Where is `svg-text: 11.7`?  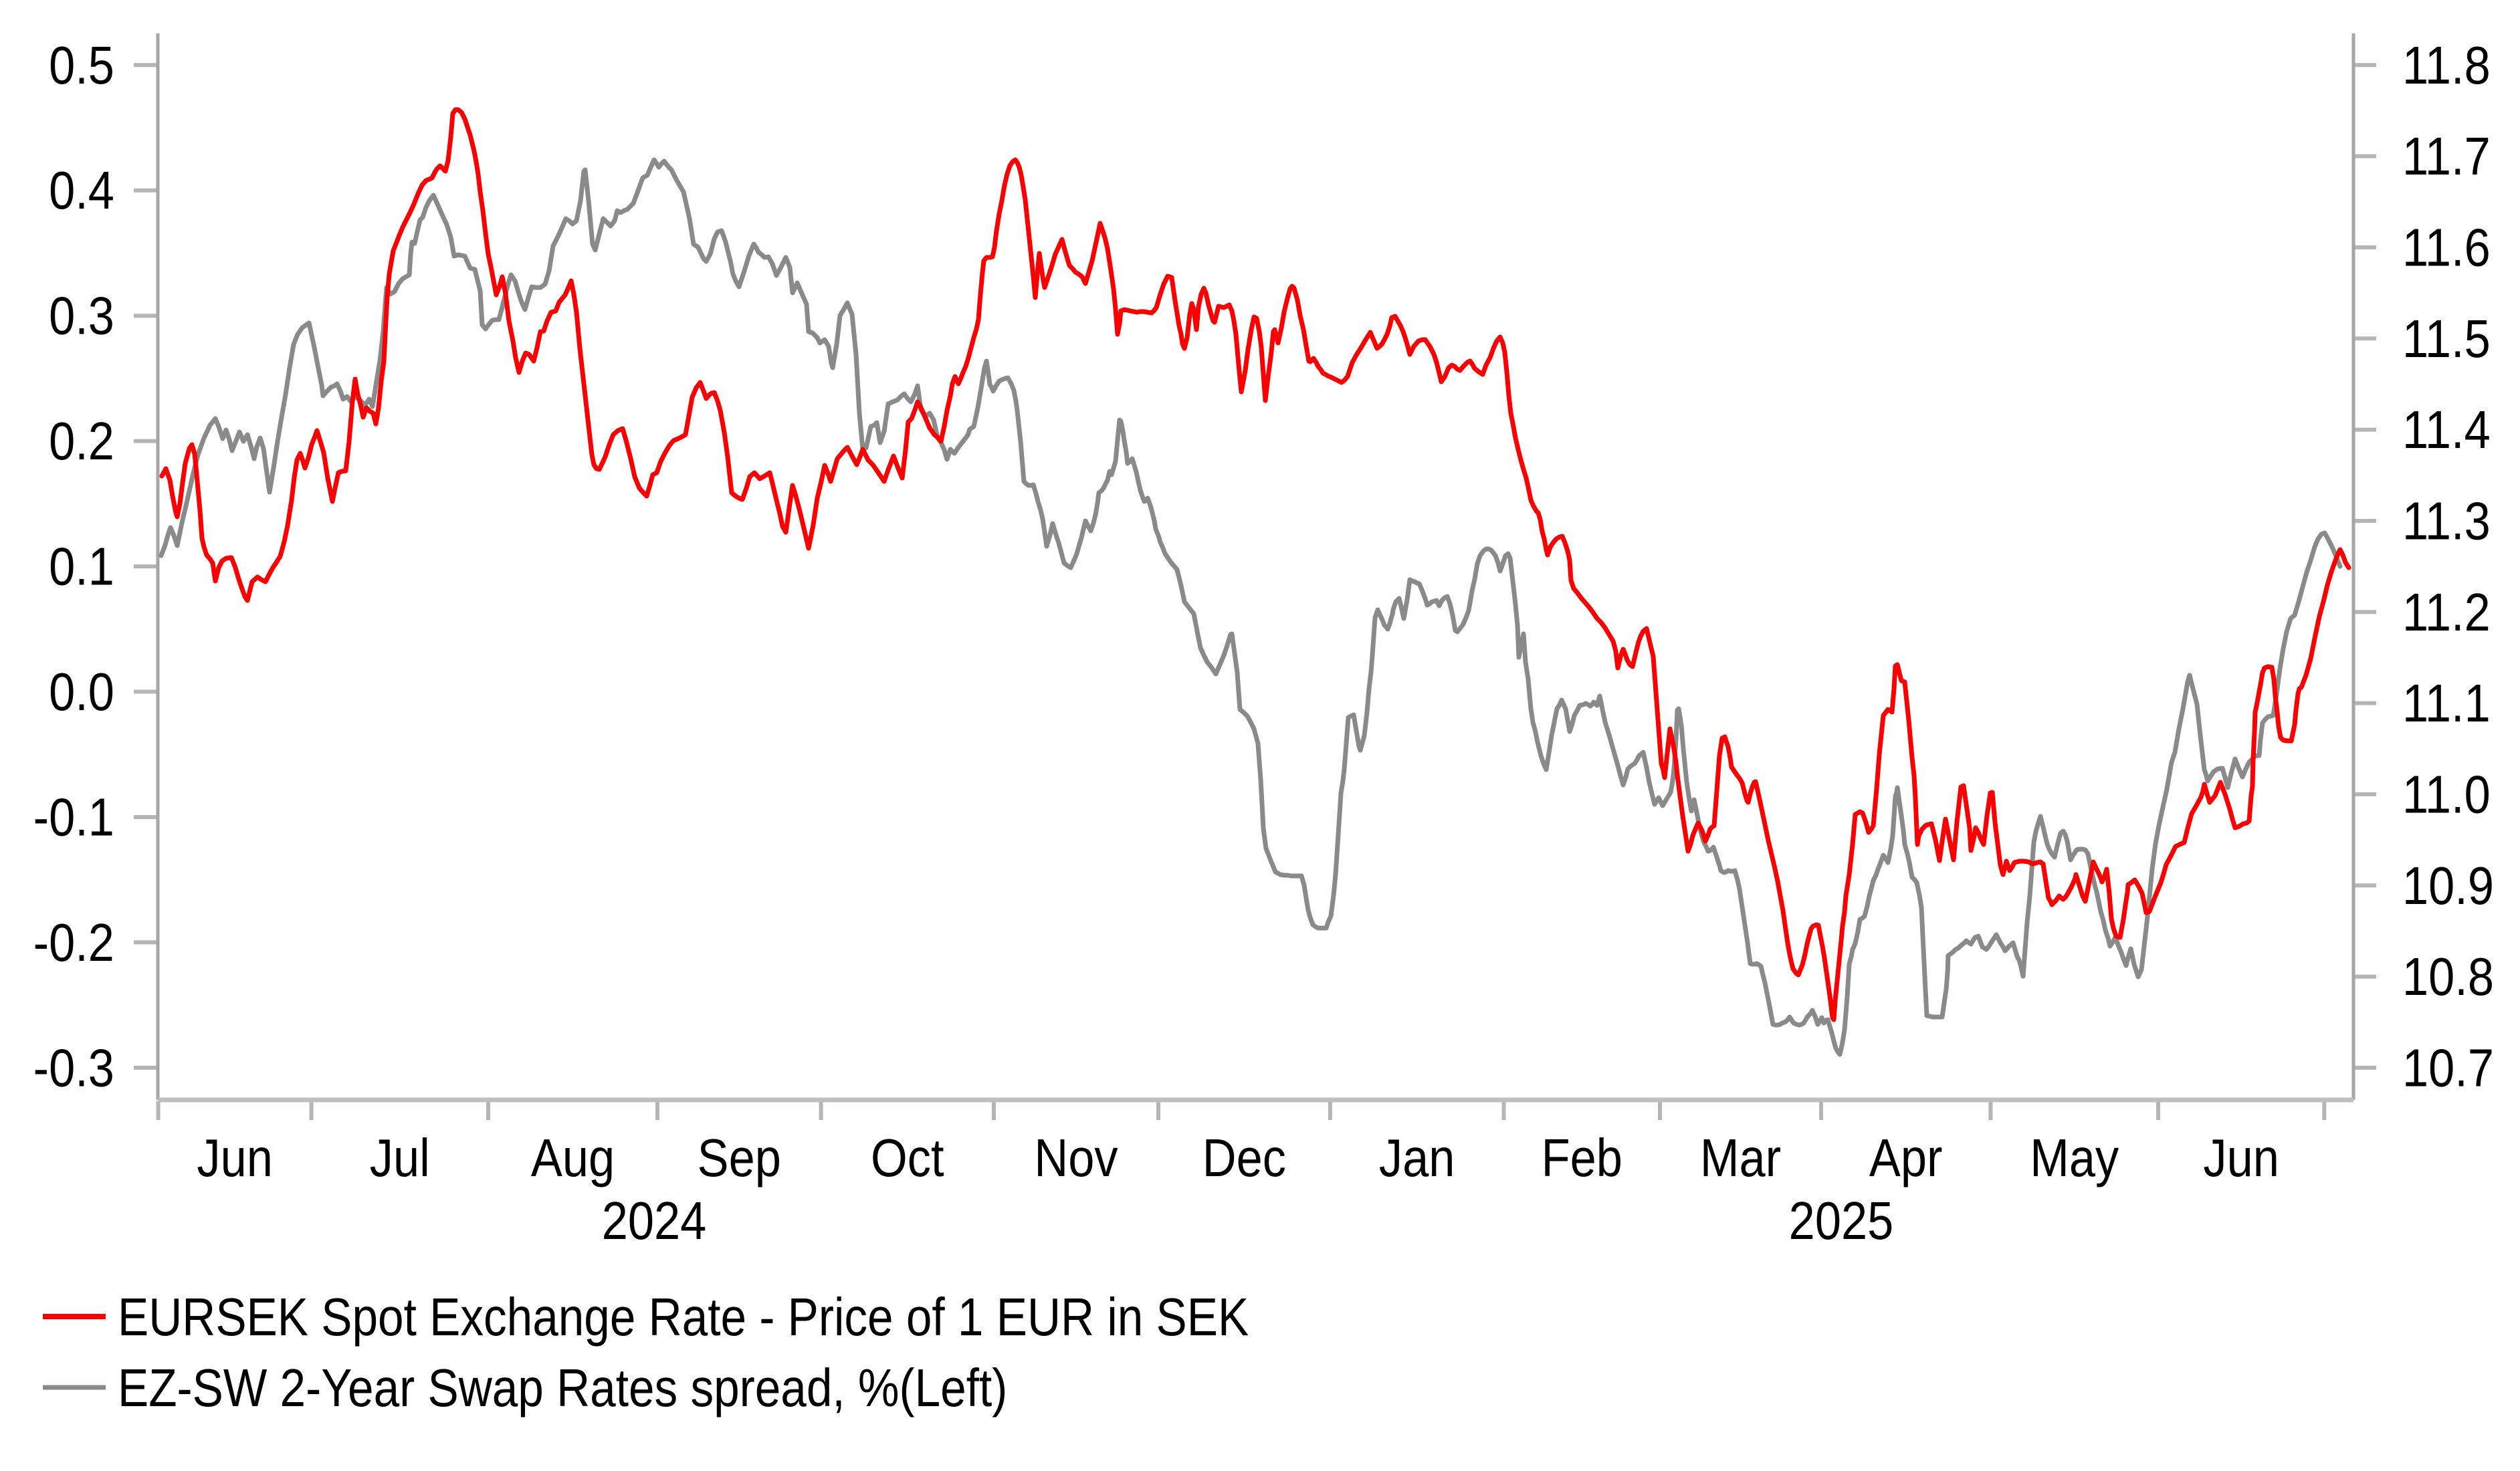
svg-text: 11.7 is located at coordinates (2446, 156).